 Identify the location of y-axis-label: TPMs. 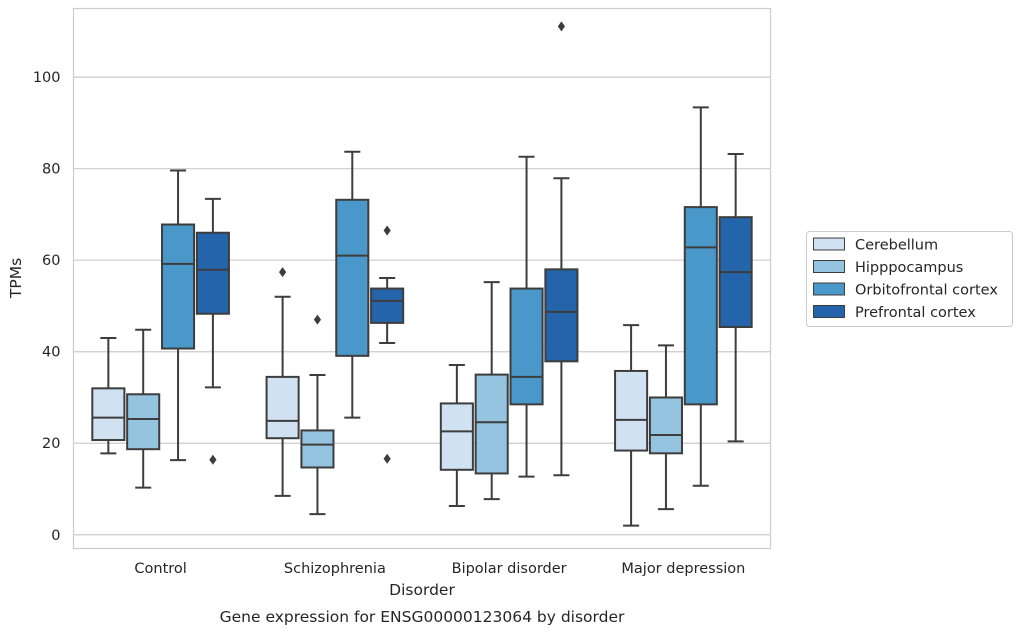
(16, 278).